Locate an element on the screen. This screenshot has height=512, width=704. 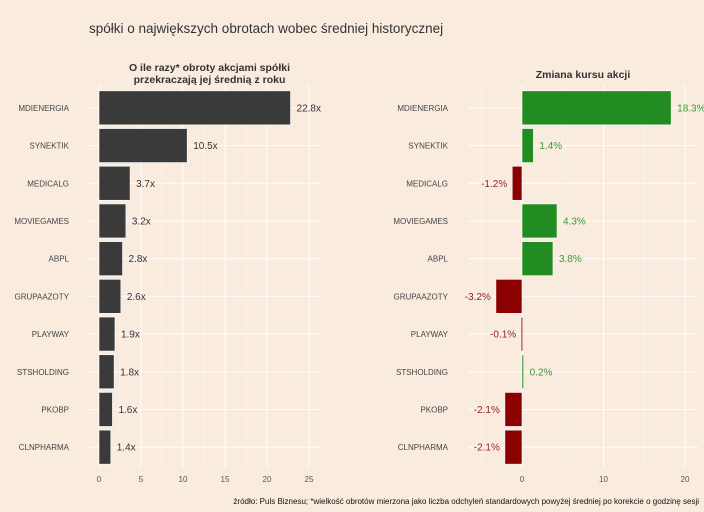
left-x-tick-label: 20 is located at coordinates (267, 479).